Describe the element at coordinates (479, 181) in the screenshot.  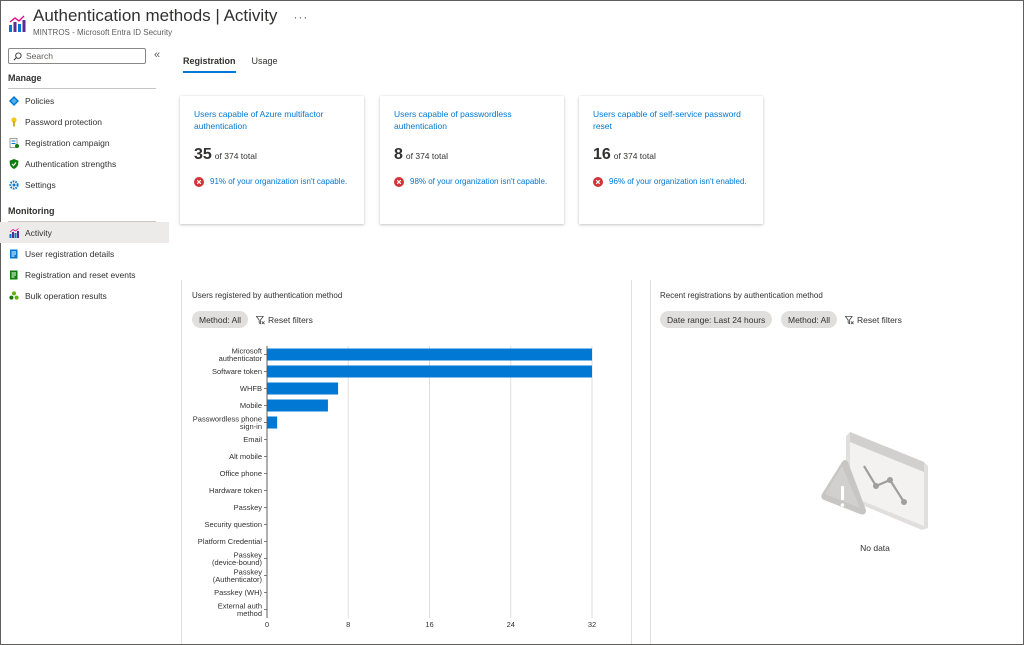
I see `card-warning-link: 98% of your organization isn't capable.` at that location.